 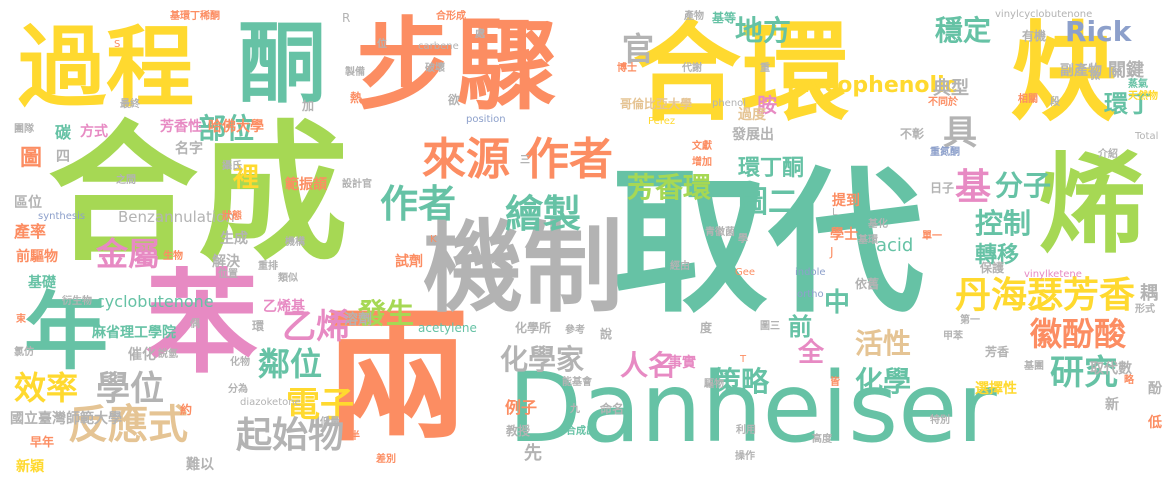 What do you see at coordinates (30, 467) in the screenshot?
I see `word-xinying: 新穎` at bounding box center [30, 467].